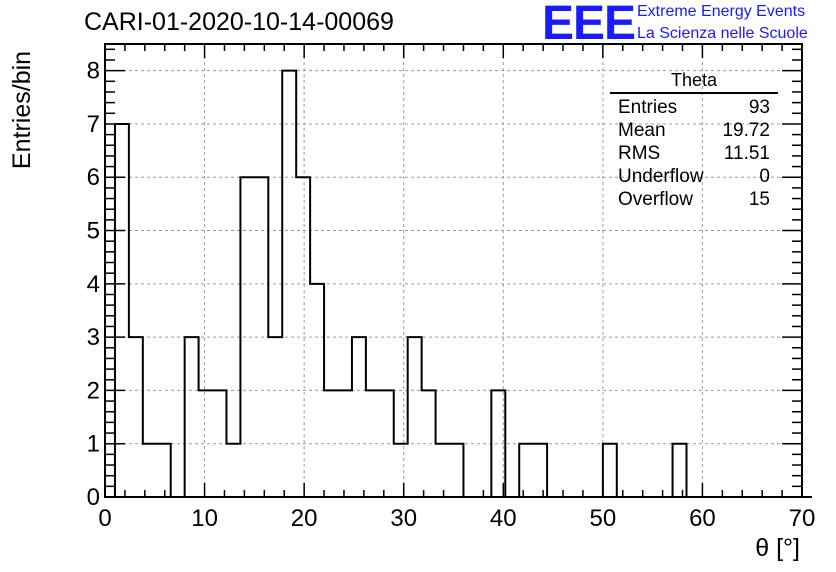 Image resolution: width=836 pixels, height=572 pixels. I want to click on y-tick-label: 5, so click(93, 231).